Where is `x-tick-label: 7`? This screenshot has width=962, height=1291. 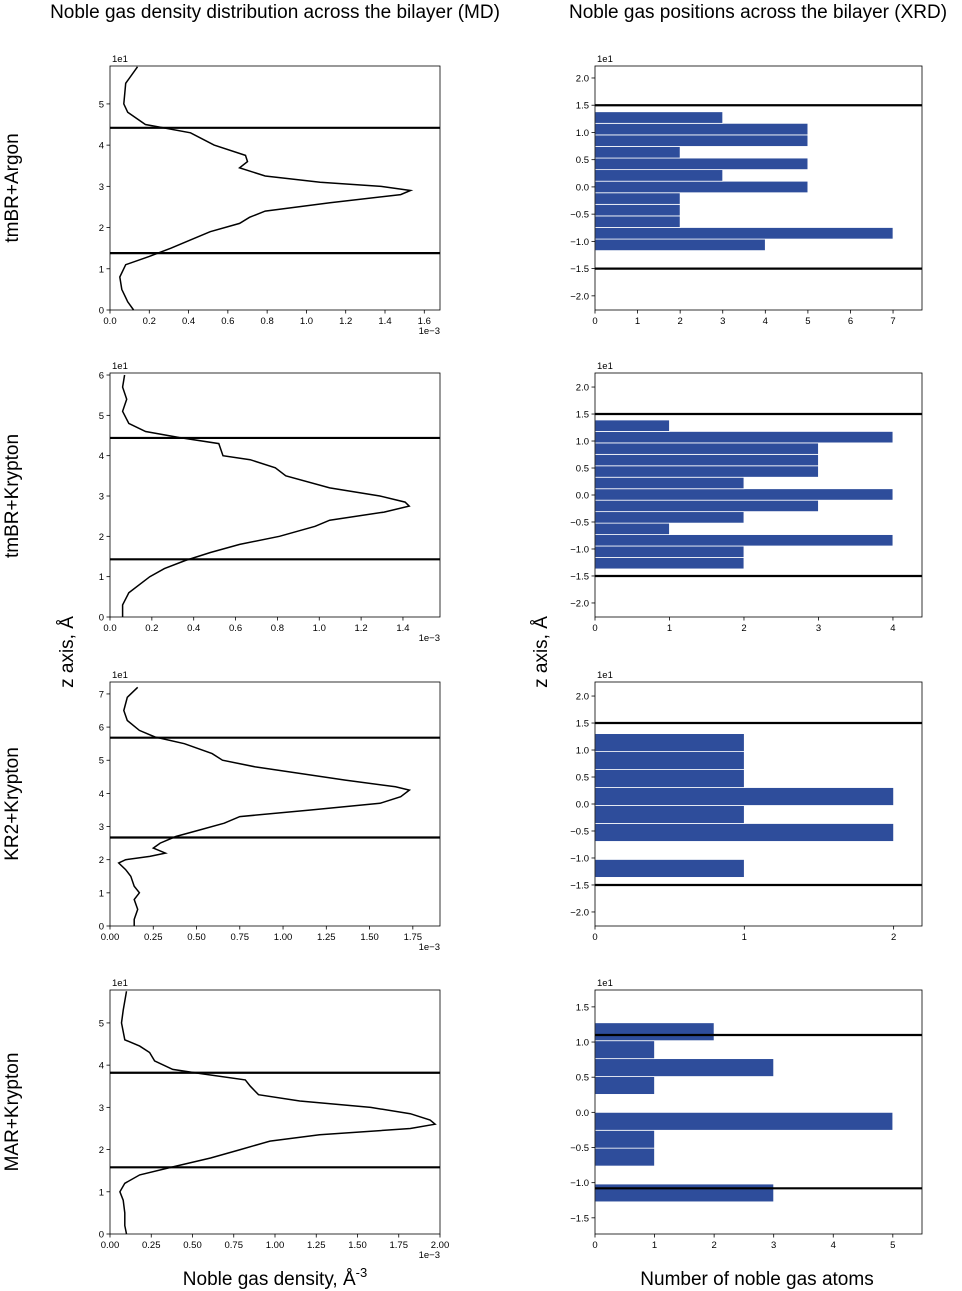 x-tick-label: 7 is located at coordinates (892, 321).